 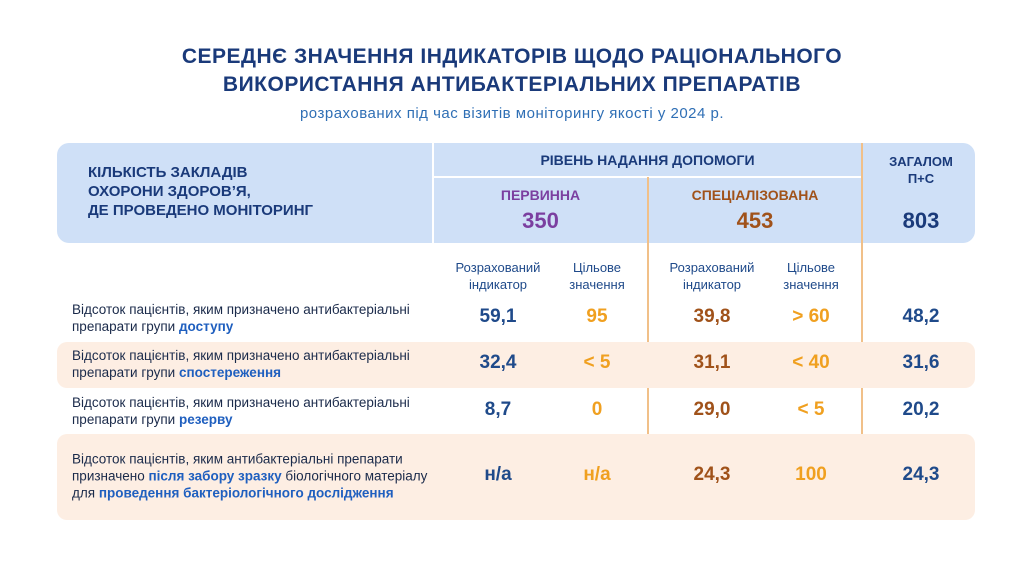 What do you see at coordinates (811, 362) in the screenshot?
I see `cell-value: < 40` at bounding box center [811, 362].